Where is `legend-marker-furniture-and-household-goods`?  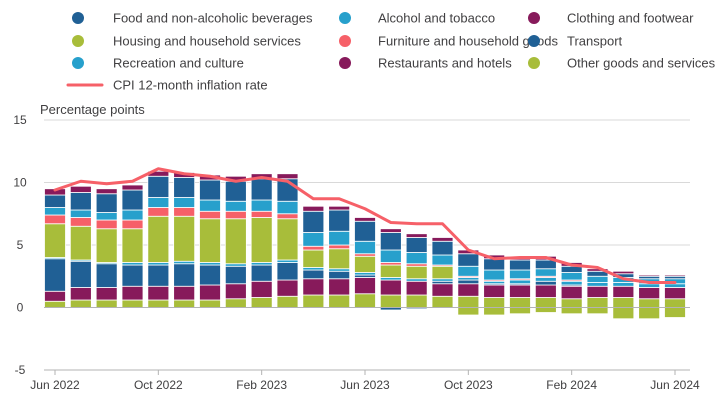
legend-marker-furniture-and-household-goods is located at coordinates (345, 41).